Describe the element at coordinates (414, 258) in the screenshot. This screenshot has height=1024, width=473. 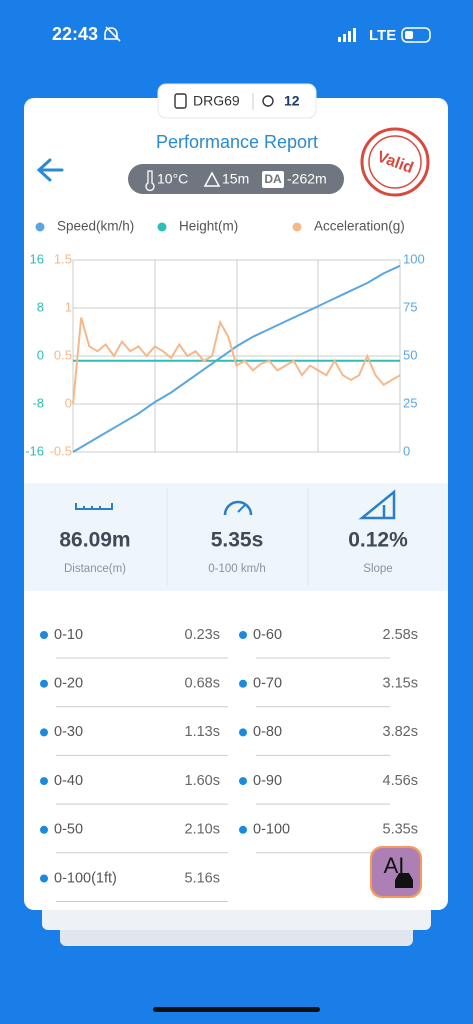
I see `y2-tick-label: 100` at that location.